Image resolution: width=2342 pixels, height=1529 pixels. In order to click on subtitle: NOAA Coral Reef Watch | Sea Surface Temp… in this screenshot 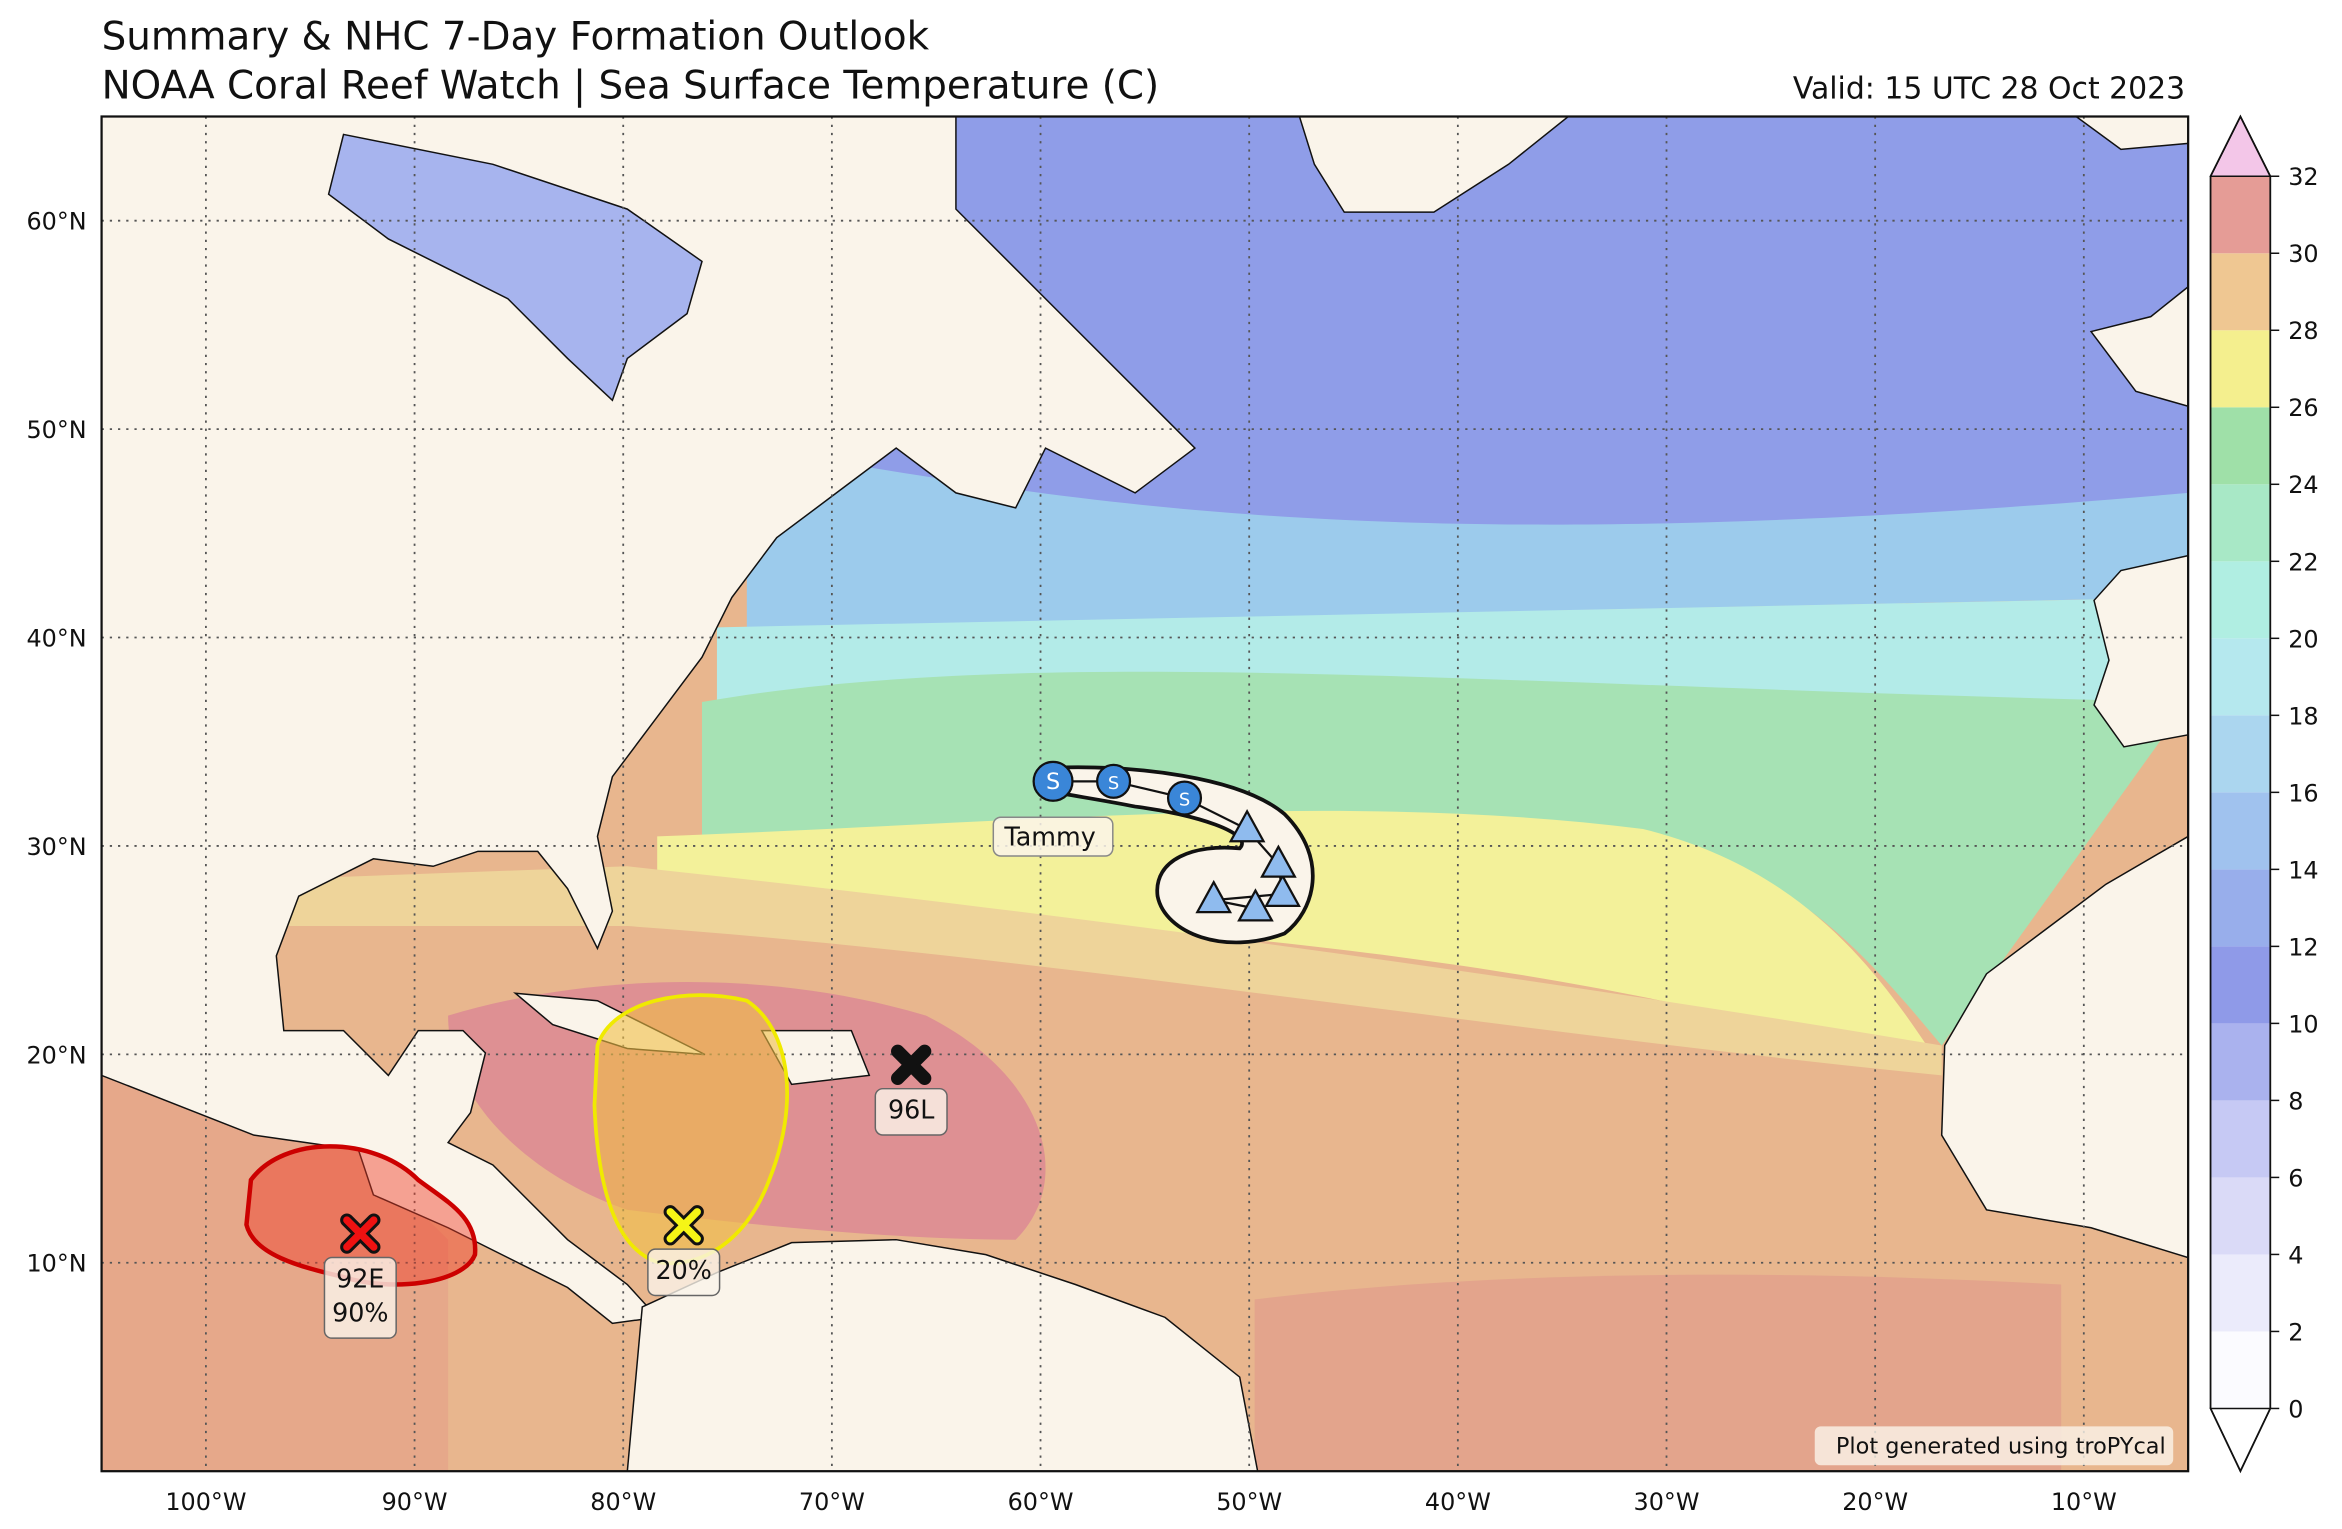, I will do `click(631, 86)`.